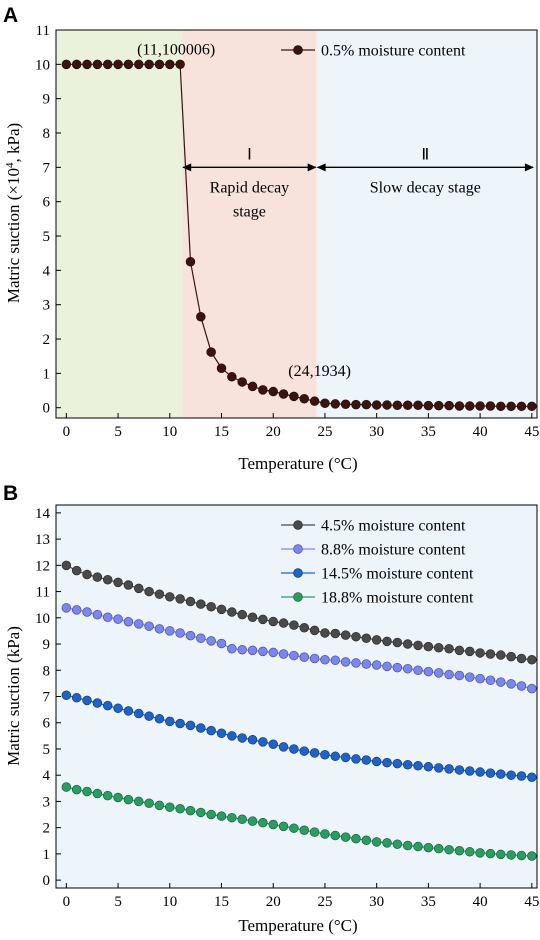  Describe the element at coordinates (47, 724) in the screenshot. I see `panel-b-y-tick-label: 6` at that location.